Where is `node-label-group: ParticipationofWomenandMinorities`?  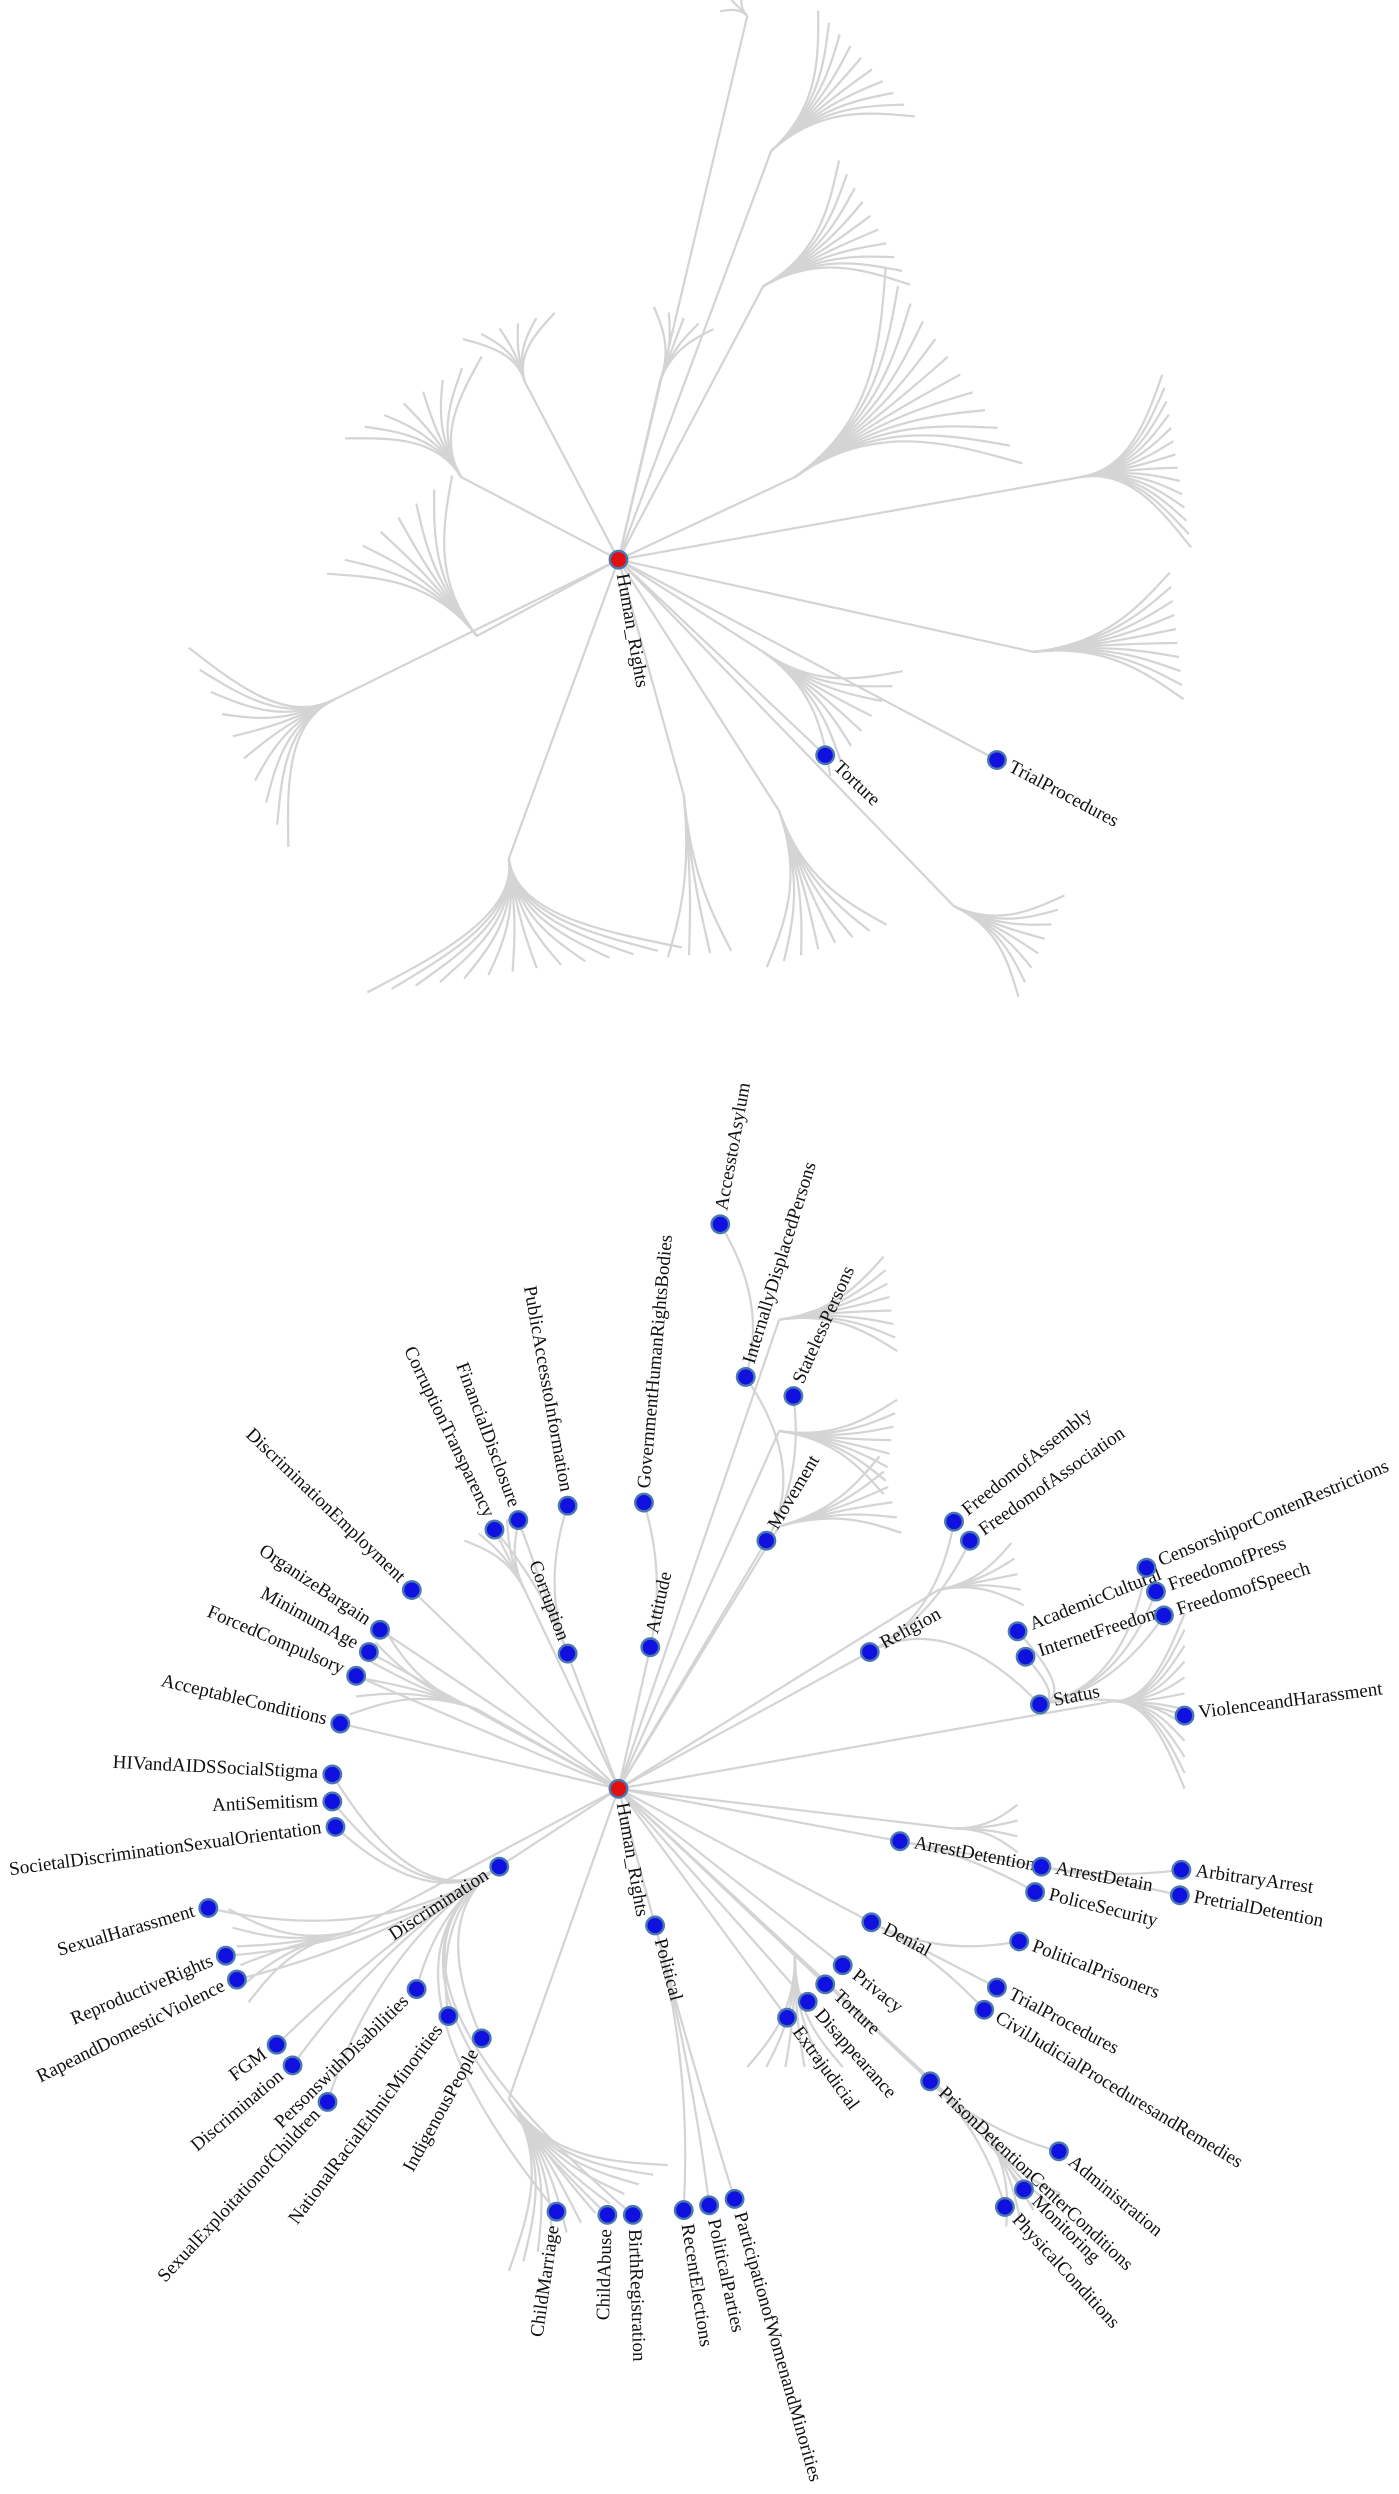 node-label-group: ParticipationofWomenandMinorities is located at coordinates (777, 2347).